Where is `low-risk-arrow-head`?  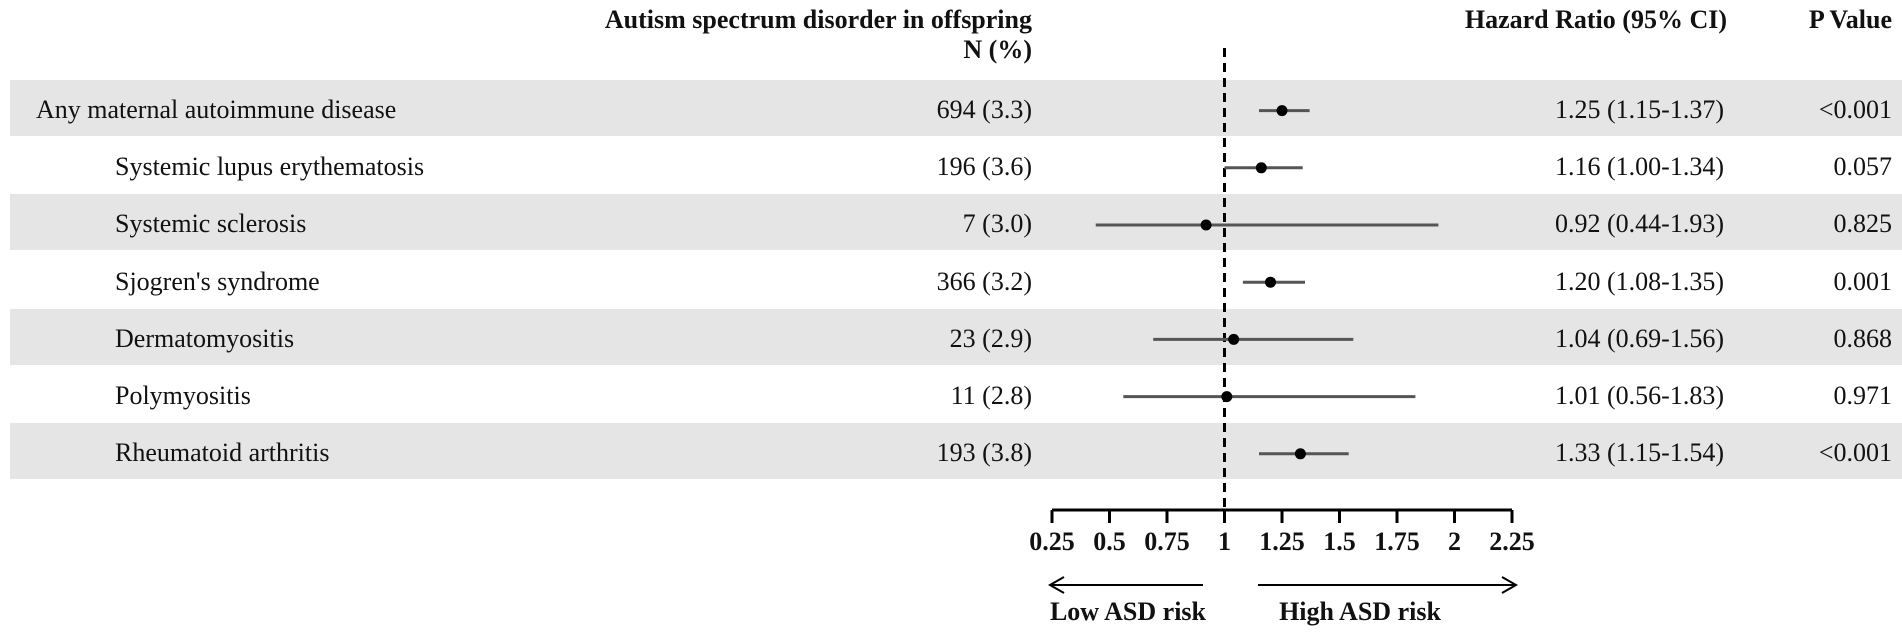 low-risk-arrow-head is located at coordinates (1056, 585).